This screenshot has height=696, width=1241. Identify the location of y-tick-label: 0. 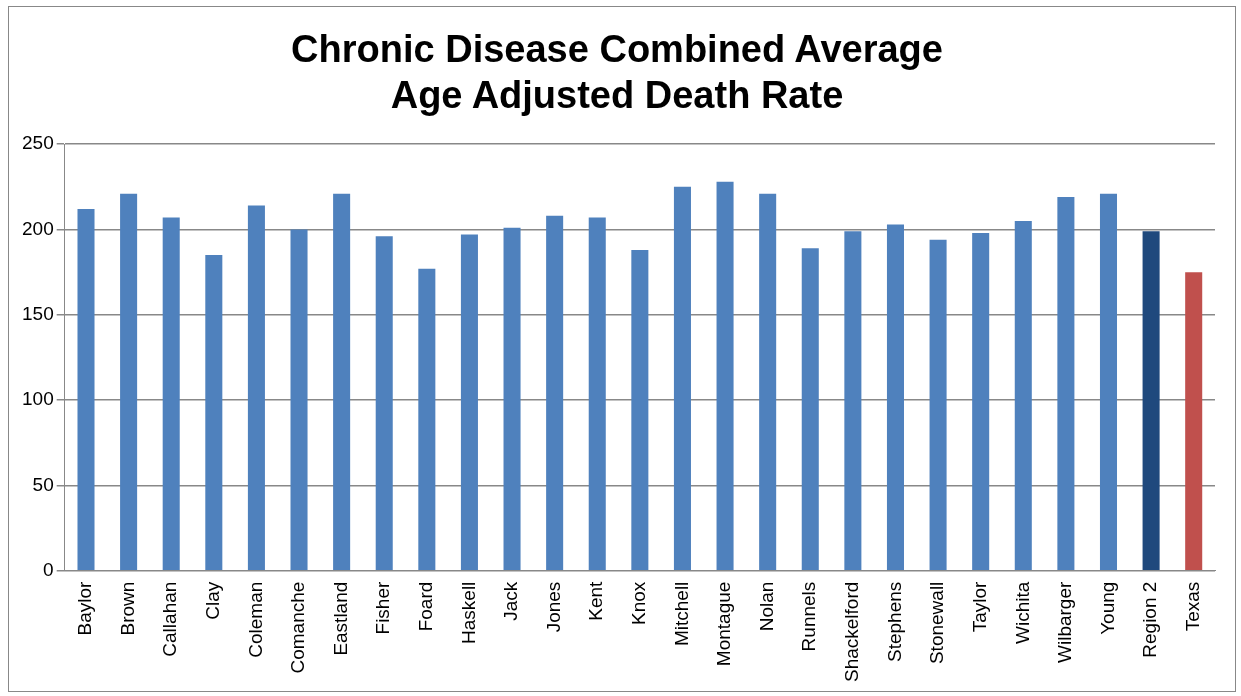
(48, 569).